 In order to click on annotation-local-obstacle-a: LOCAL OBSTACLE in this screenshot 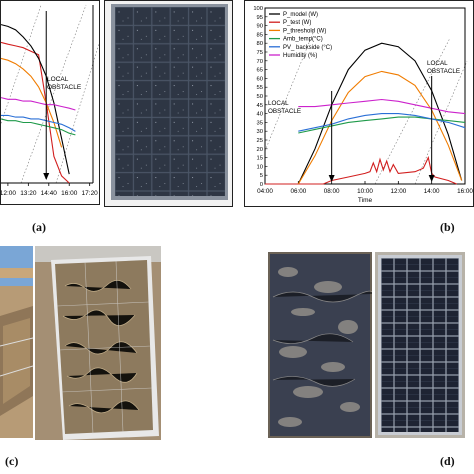, I will do `click(64, 83)`.